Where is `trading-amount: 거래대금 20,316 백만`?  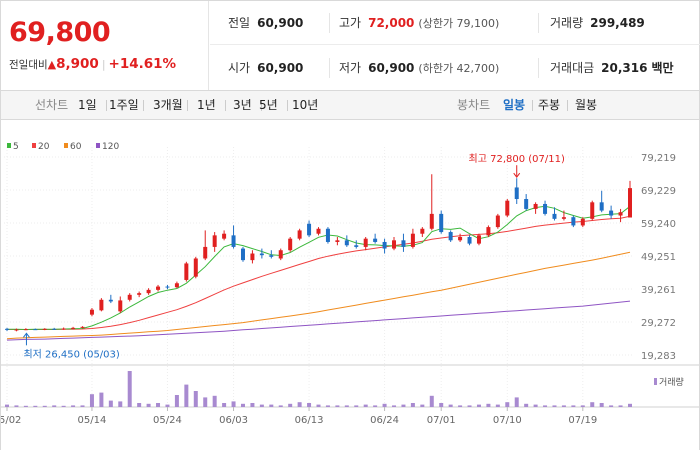
trading-amount: 거래대금 20,316 백만 is located at coordinates (612, 68).